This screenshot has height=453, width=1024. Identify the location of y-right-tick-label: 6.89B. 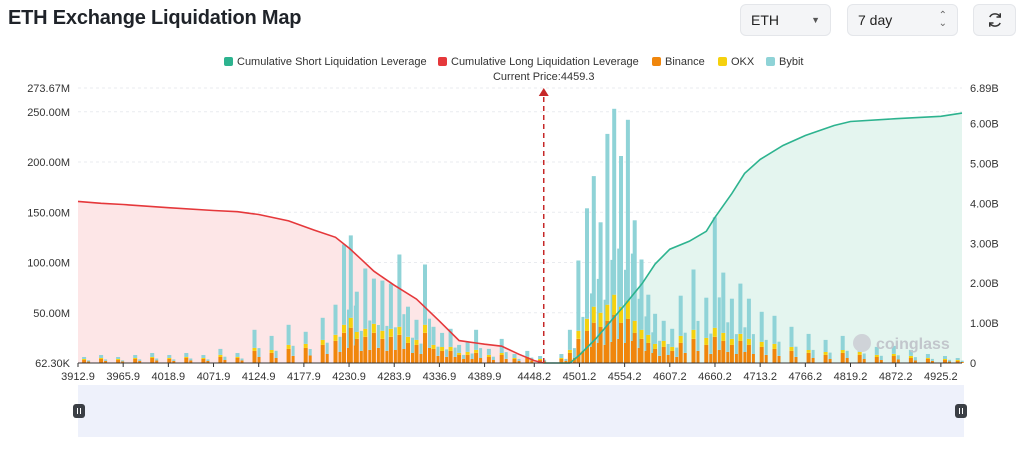
(984, 89).